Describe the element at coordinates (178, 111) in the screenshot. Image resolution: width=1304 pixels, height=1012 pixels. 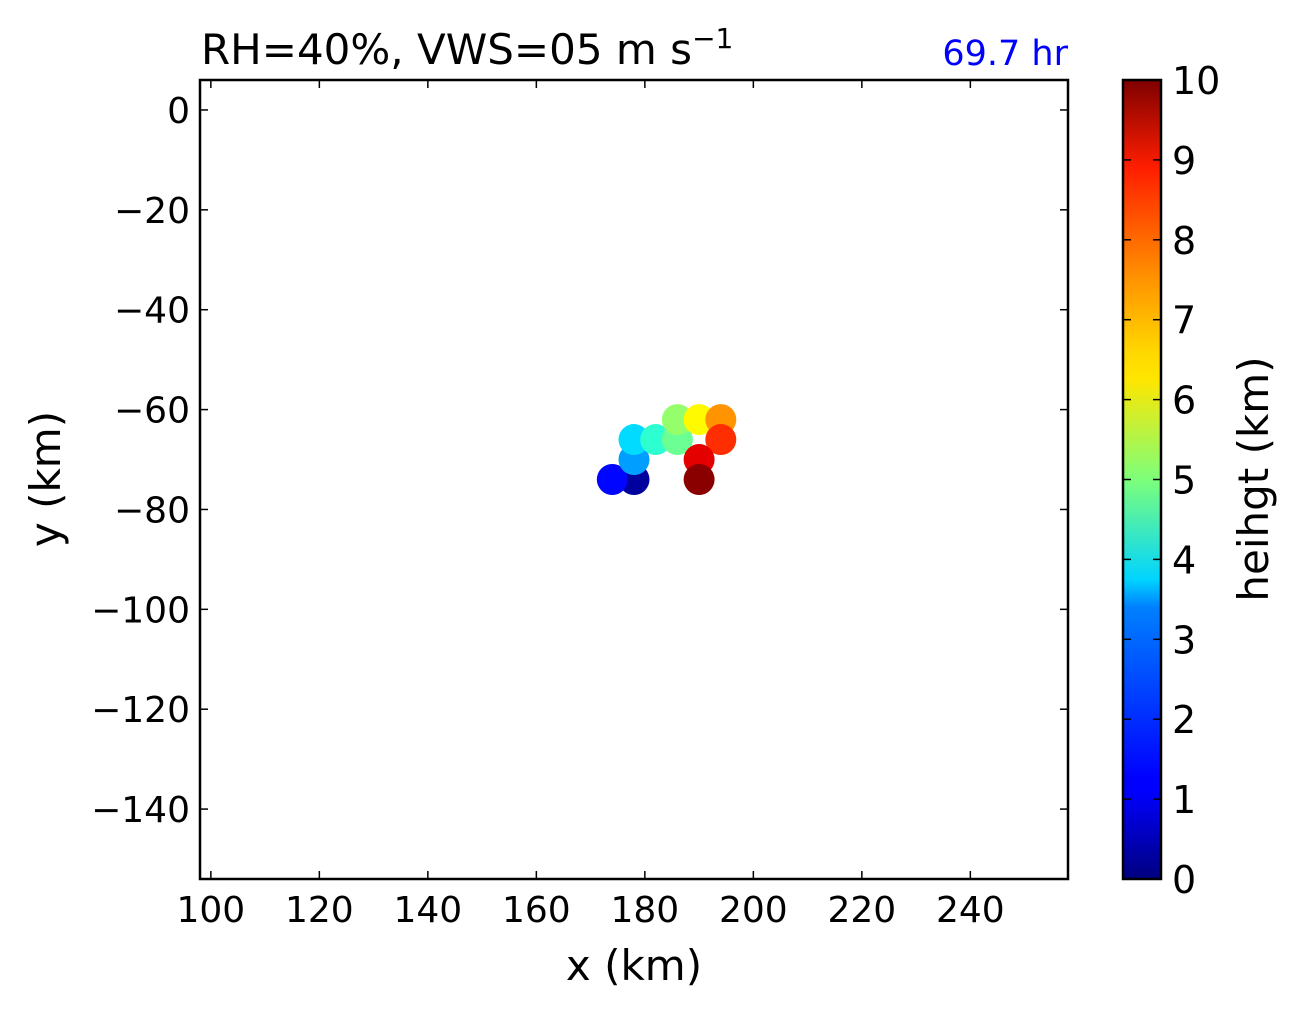
I see `y-tick-label: 0` at that location.